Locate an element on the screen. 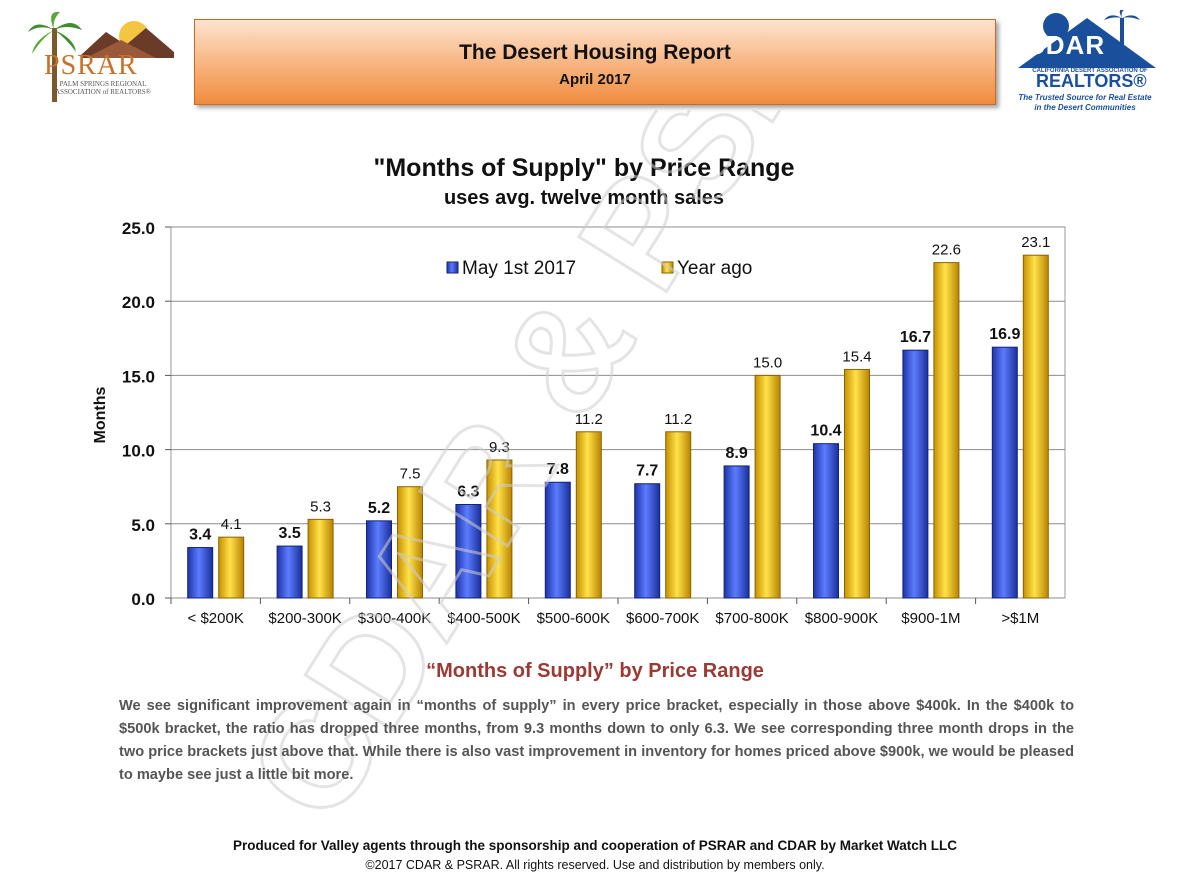 The height and width of the screenshot is (896, 1177). data-label-year-ago: 22.6 is located at coordinates (946, 250).